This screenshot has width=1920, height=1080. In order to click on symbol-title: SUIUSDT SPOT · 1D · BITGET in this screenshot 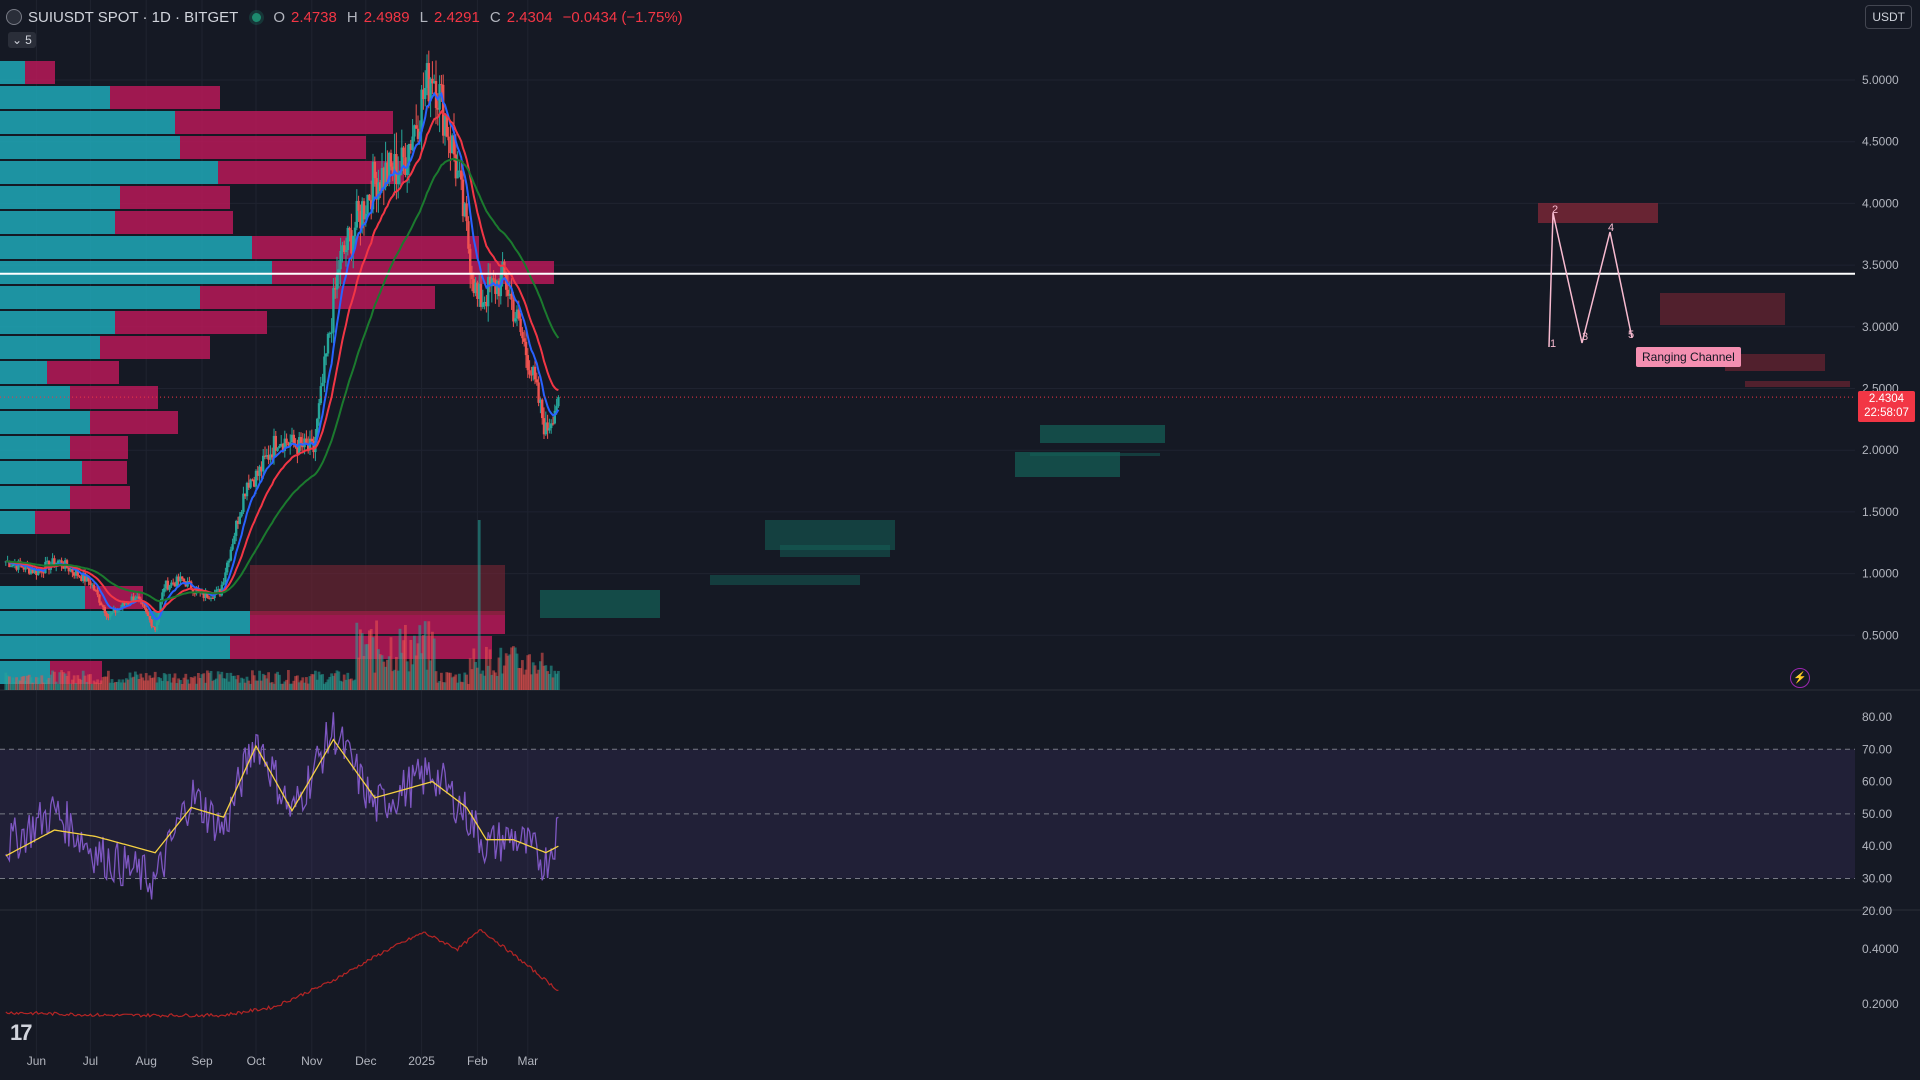, I will do `click(133, 17)`.